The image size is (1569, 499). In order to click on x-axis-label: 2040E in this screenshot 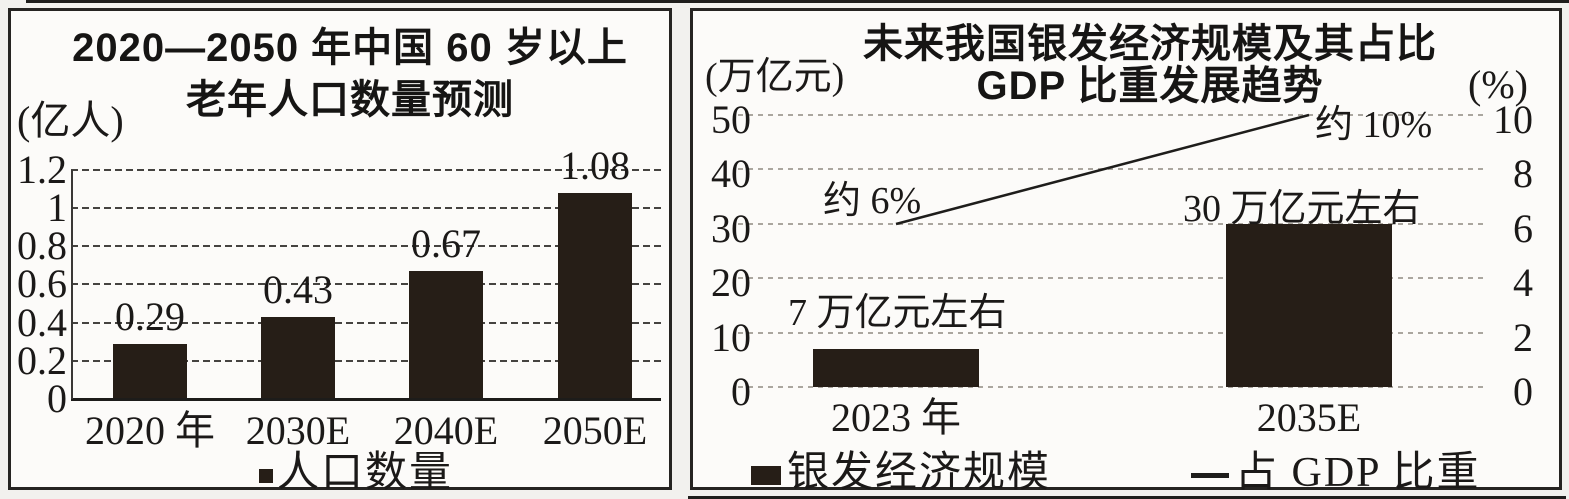, I will do `click(446, 430)`.